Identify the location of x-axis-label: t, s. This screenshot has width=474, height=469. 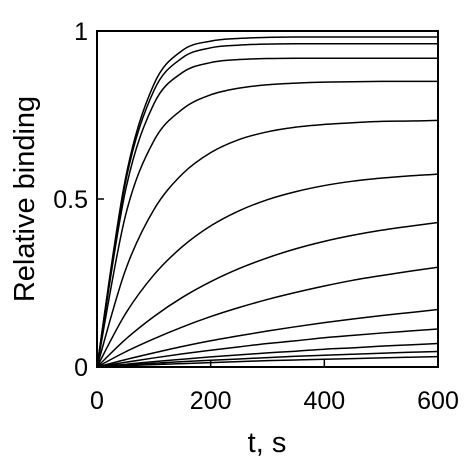
(267, 443).